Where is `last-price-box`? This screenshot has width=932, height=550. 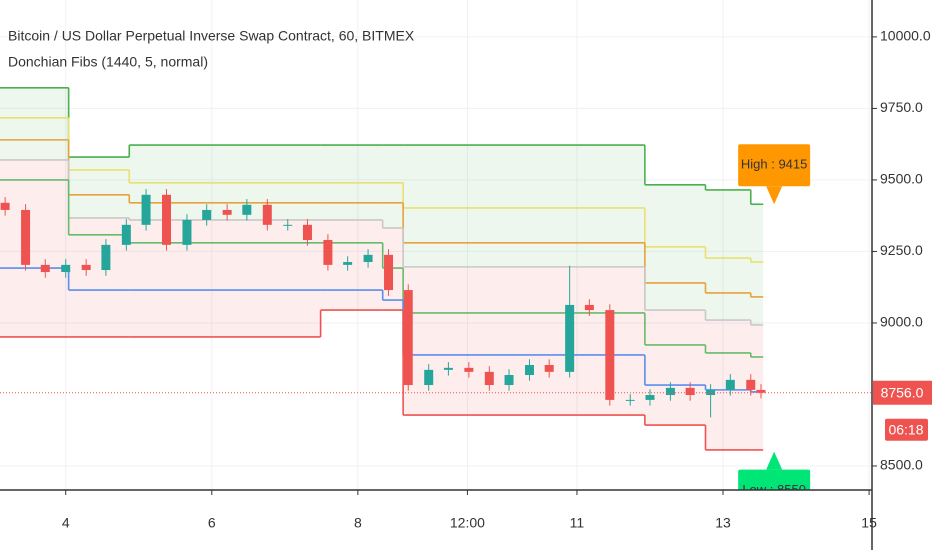 last-price-box is located at coordinates (902, 392).